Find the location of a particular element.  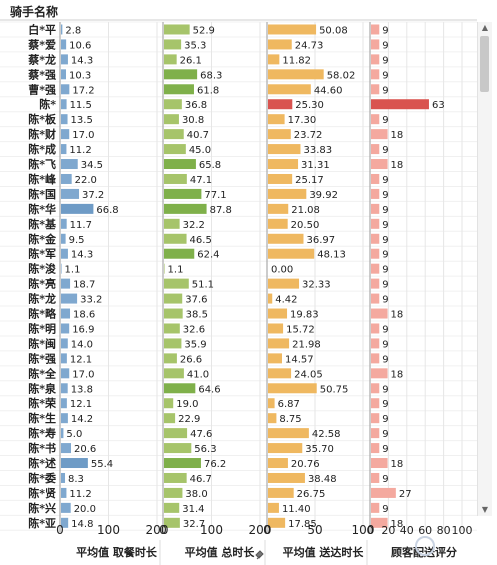

scroll-up-icon: ▲ is located at coordinates (485, 27).